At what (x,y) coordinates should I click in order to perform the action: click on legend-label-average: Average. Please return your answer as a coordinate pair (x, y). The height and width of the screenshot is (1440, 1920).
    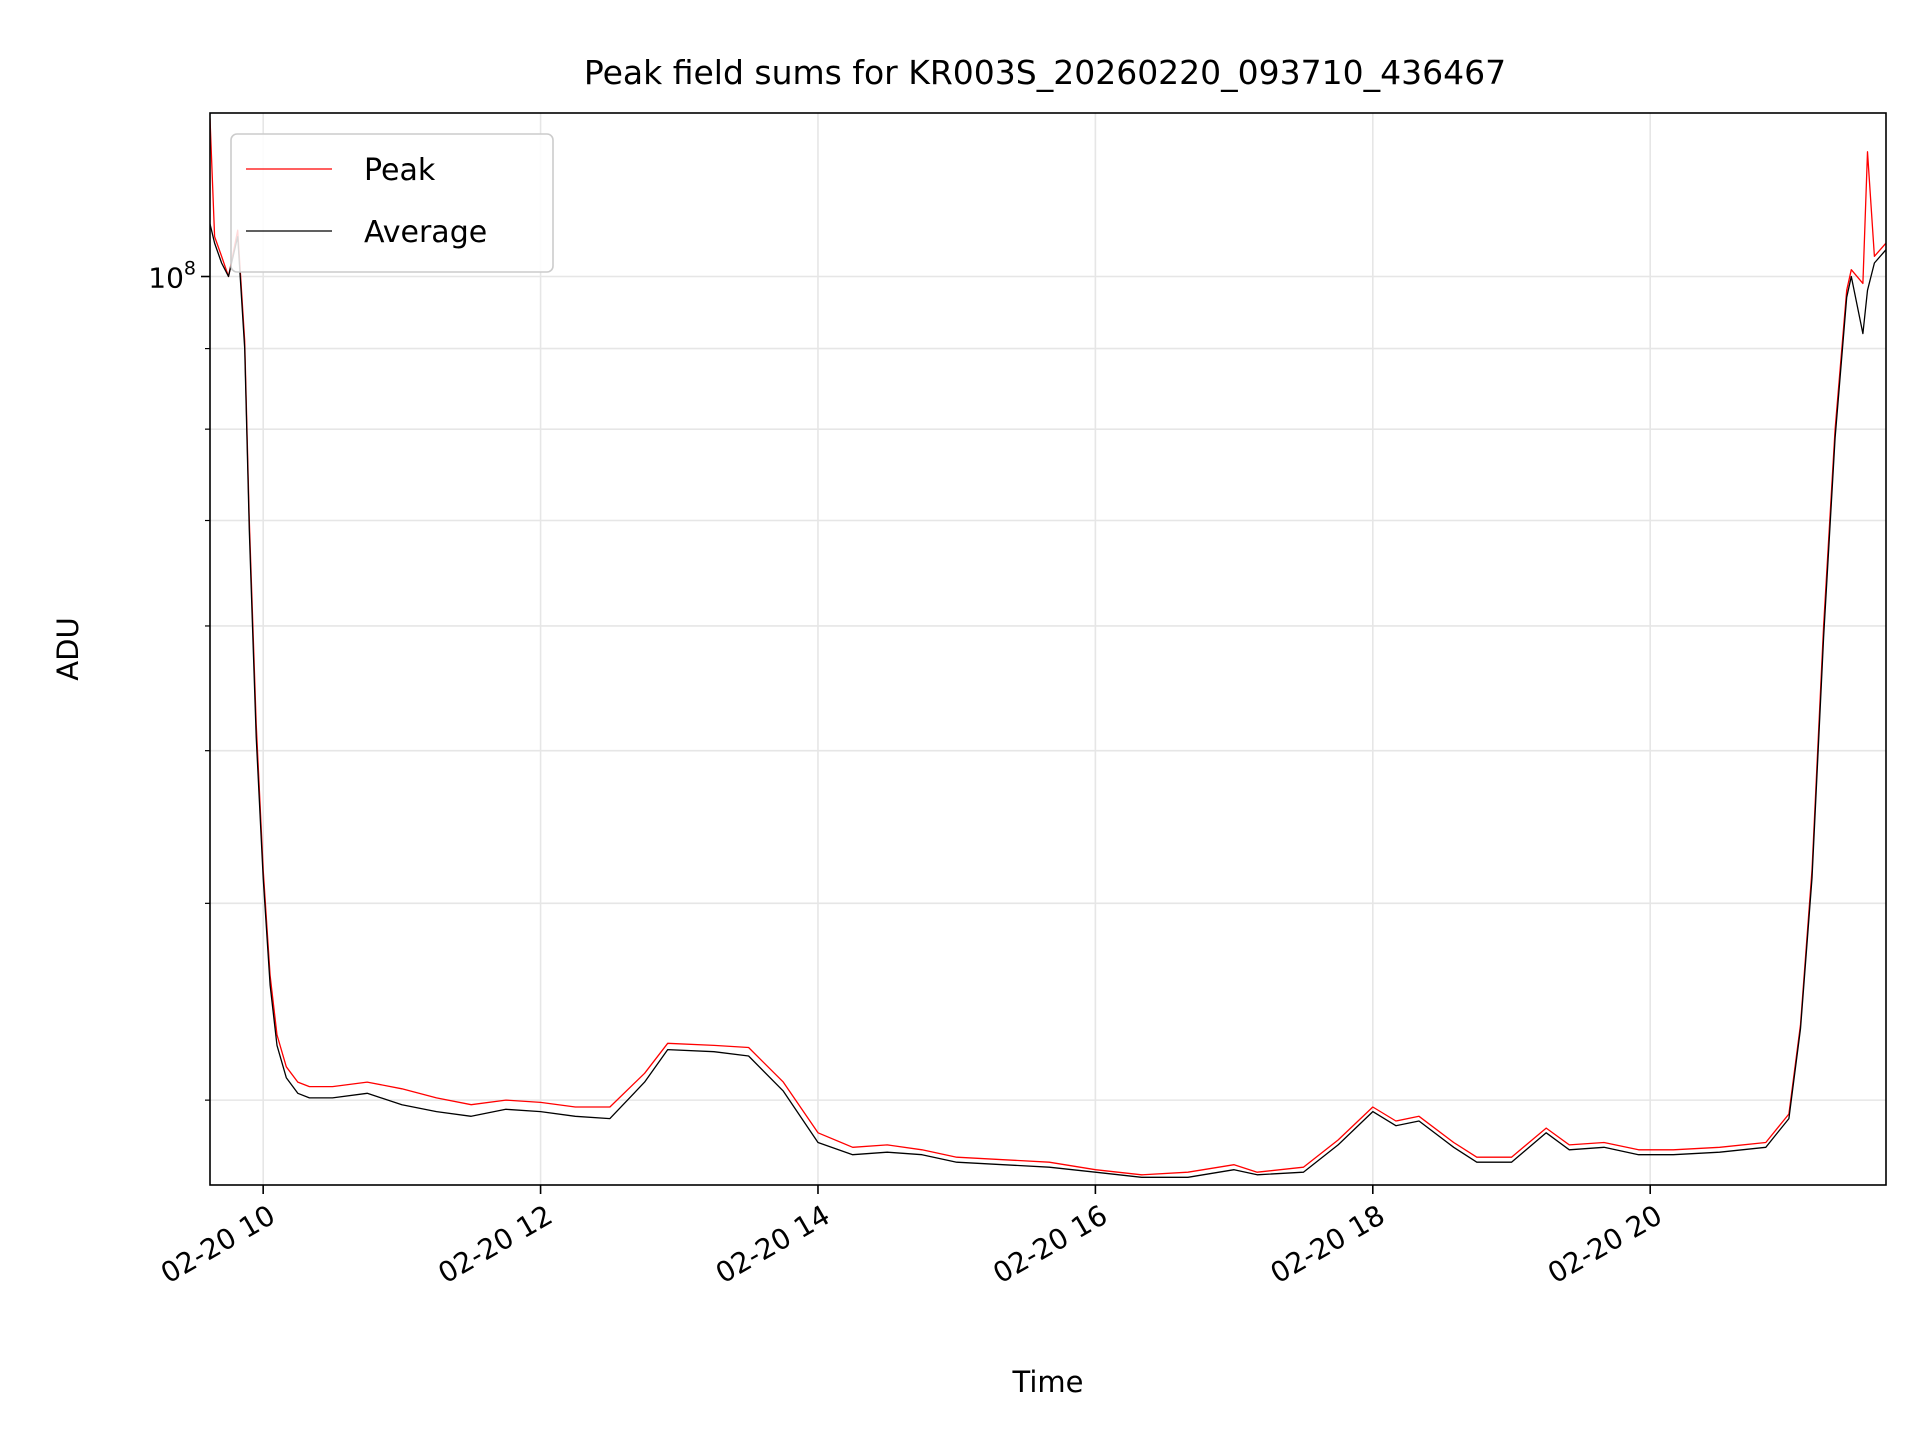
    Looking at the image, I should click on (425, 232).